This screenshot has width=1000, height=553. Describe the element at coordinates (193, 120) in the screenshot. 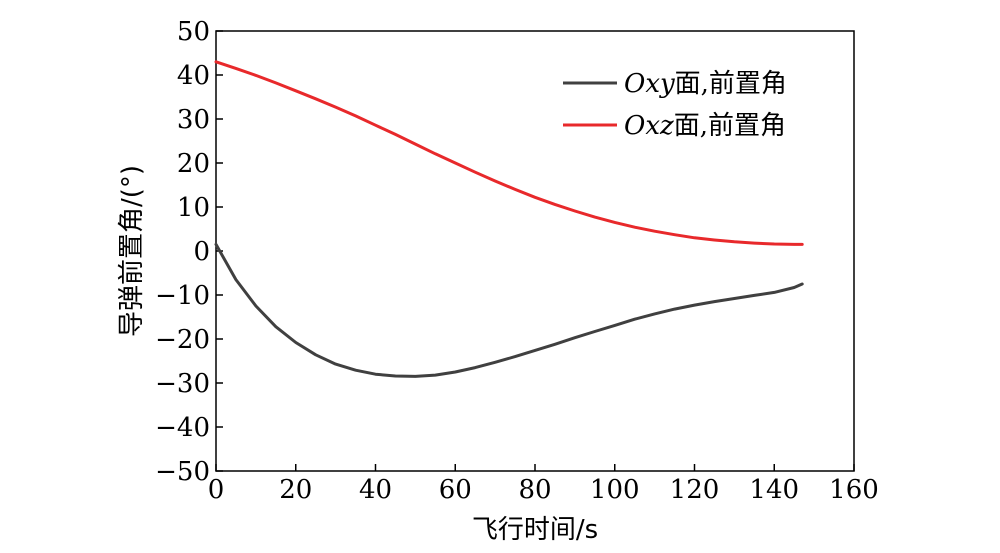

I see `y-tick-label: 30` at that location.